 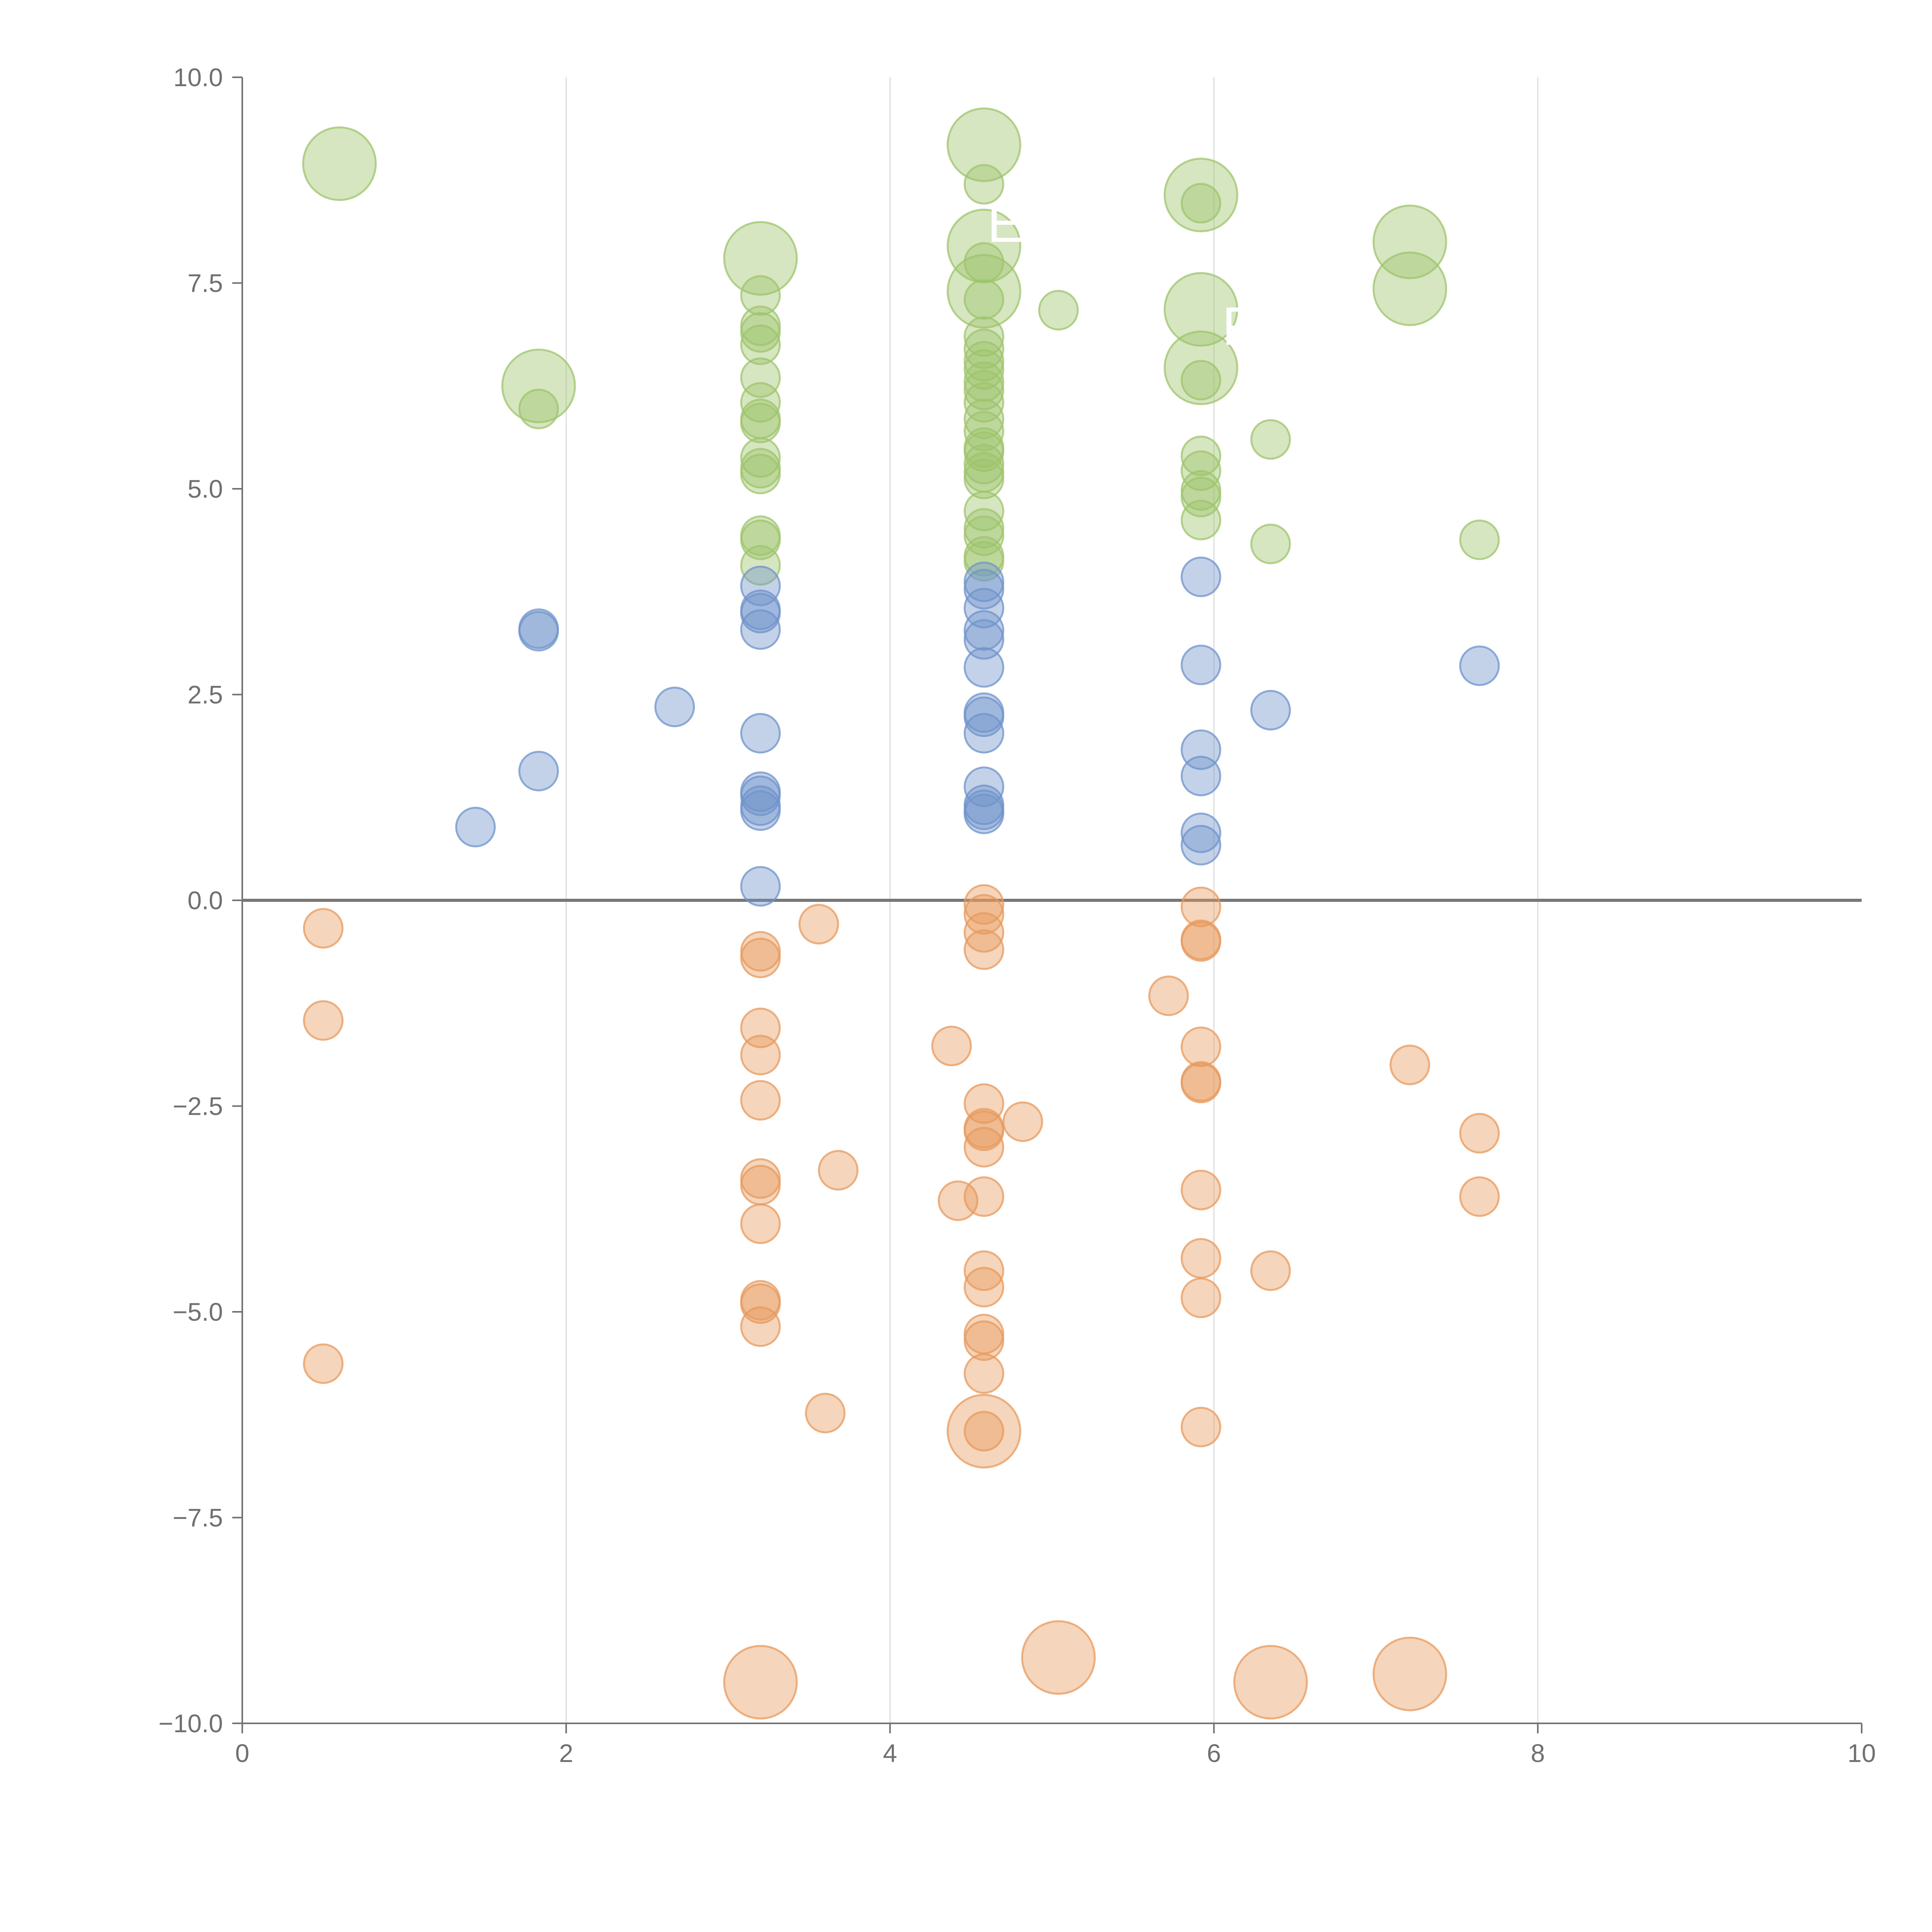 What do you see at coordinates (205, 489) in the screenshot?
I see `y-tick-label: 5.0` at bounding box center [205, 489].